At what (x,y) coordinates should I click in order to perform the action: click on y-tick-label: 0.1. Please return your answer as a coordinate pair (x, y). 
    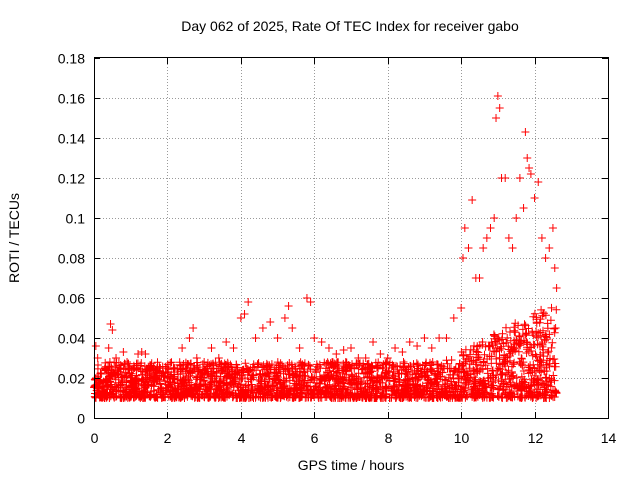
    Looking at the image, I should click on (76, 219).